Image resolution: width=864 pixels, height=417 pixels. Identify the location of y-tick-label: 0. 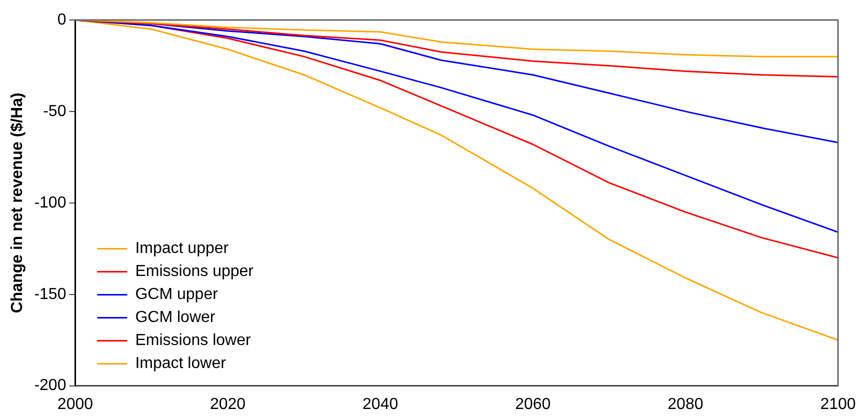
(61, 19).